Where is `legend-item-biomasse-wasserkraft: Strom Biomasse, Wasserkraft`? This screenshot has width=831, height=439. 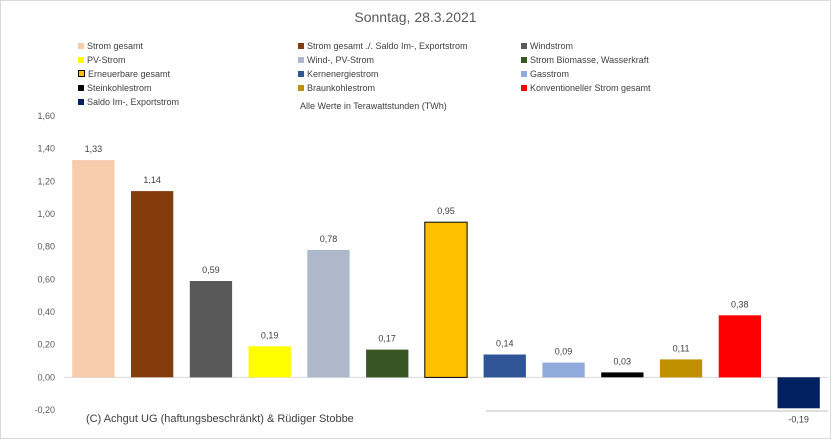
legend-item-biomasse-wasserkraft: Strom Biomasse, Wasserkraft is located at coordinates (585, 60).